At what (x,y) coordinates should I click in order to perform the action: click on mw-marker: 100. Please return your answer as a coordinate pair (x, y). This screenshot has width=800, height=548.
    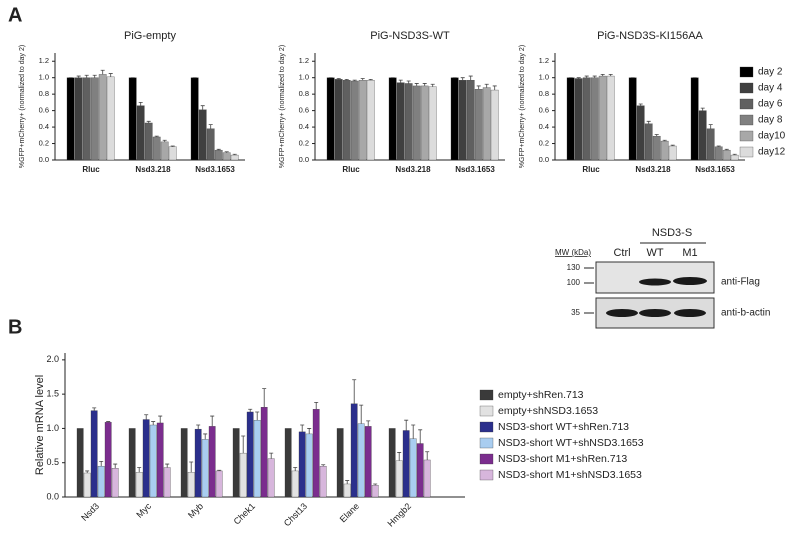
    Looking at the image, I should click on (574, 282).